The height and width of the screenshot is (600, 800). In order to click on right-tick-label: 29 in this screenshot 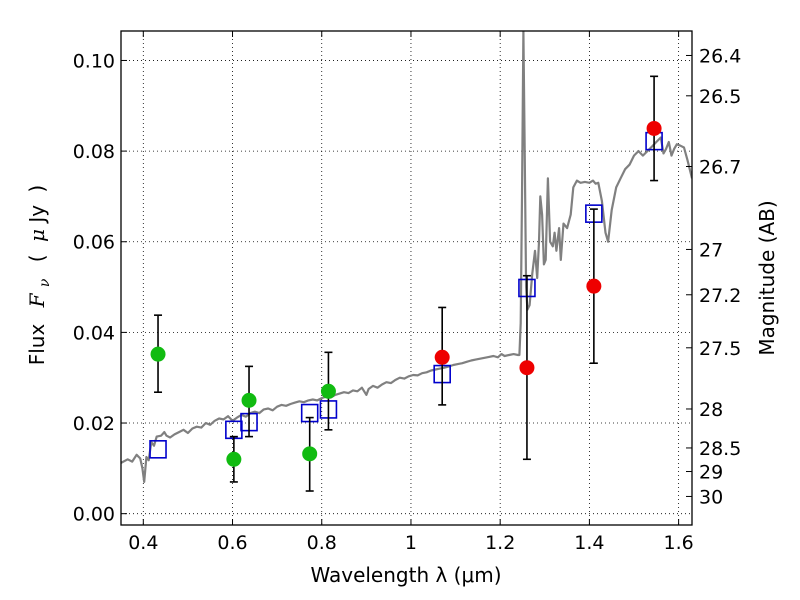, I will do `click(711, 473)`.